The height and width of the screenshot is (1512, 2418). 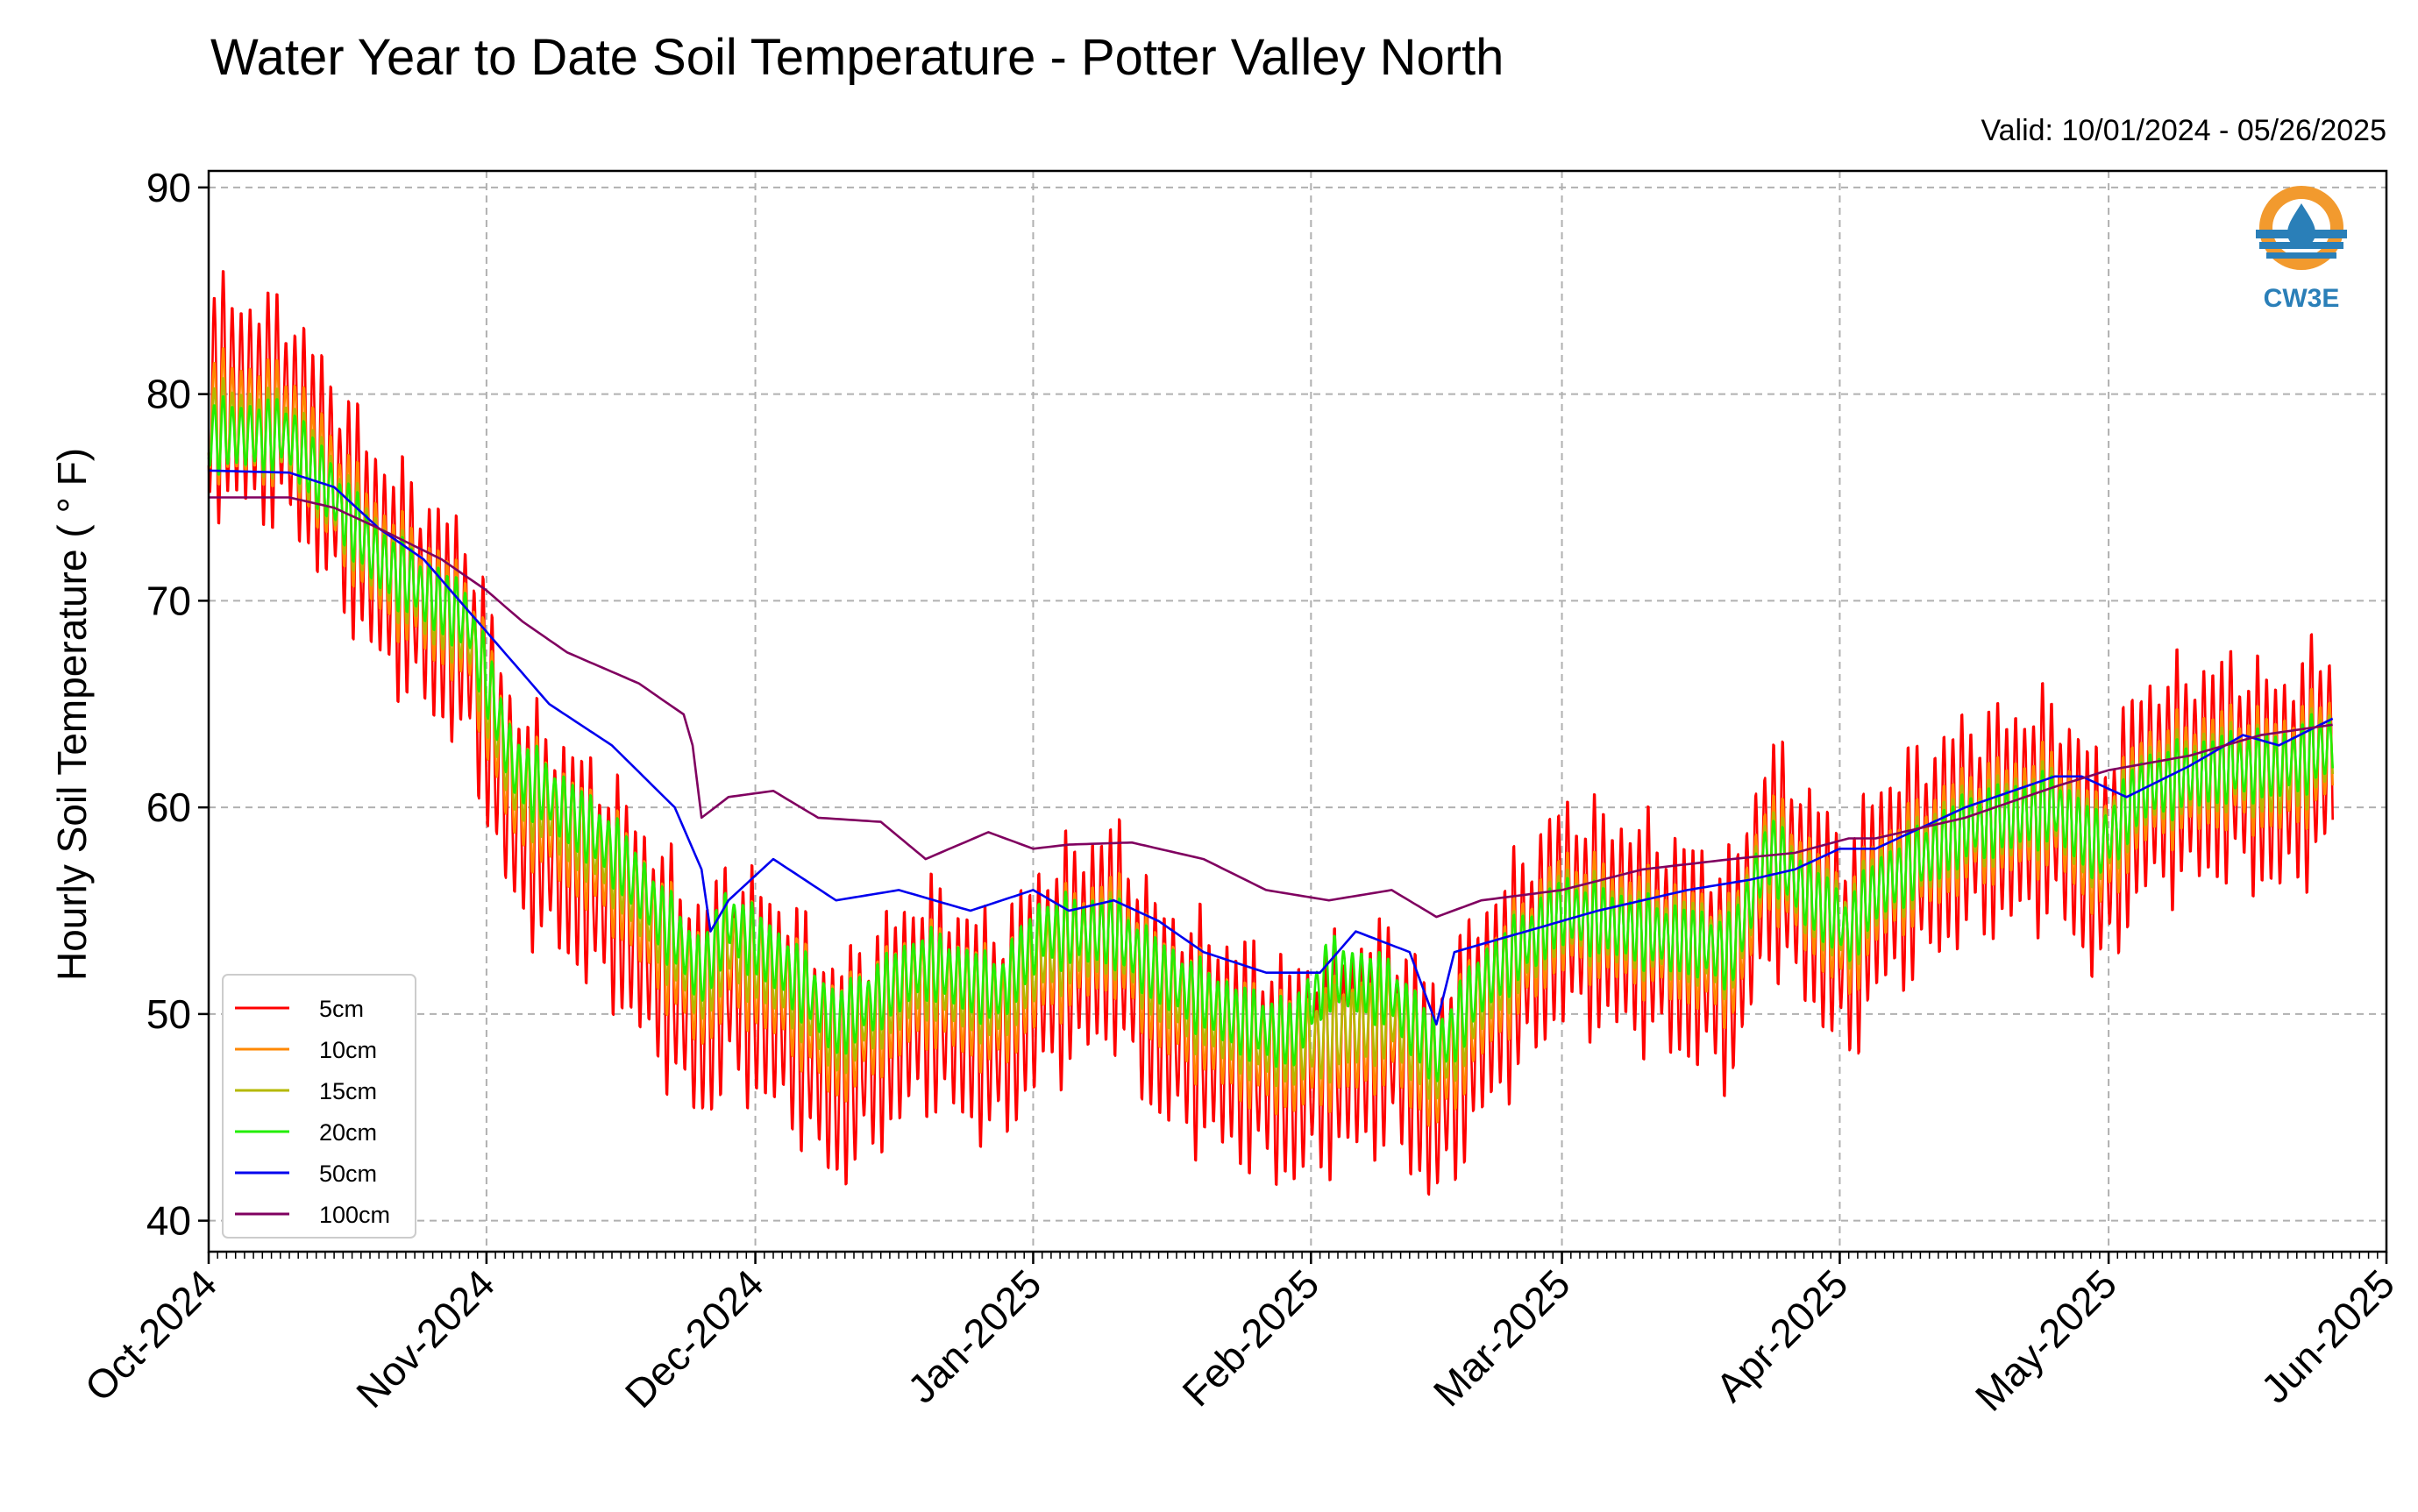 What do you see at coordinates (348, 1050) in the screenshot?
I see `legend-label-10cm: 10cm` at bounding box center [348, 1050].